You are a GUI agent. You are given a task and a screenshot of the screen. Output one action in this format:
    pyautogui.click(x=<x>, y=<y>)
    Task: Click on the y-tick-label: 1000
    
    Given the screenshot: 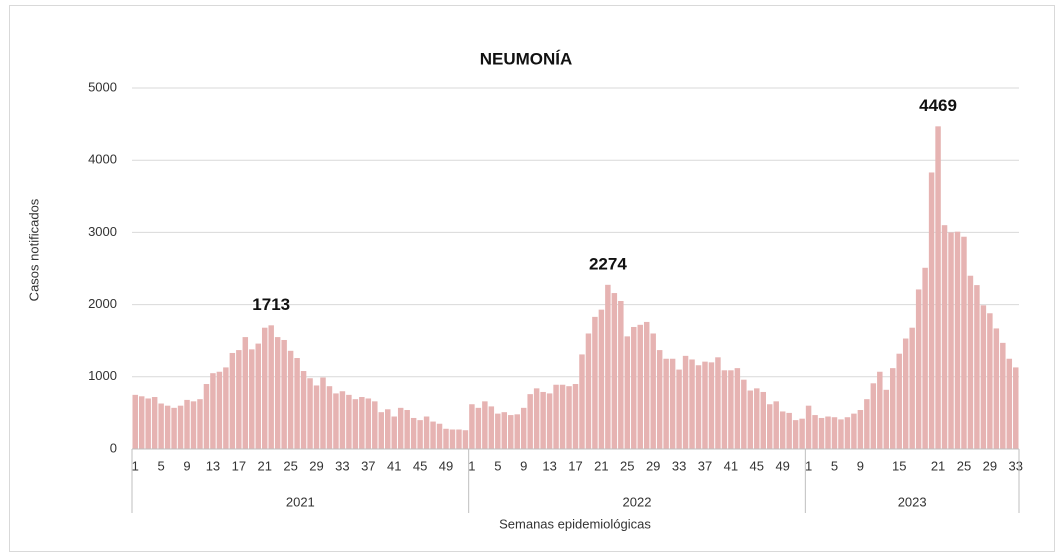 What is the action you would take?
    pyautogui.click(x=102, y=375)
    